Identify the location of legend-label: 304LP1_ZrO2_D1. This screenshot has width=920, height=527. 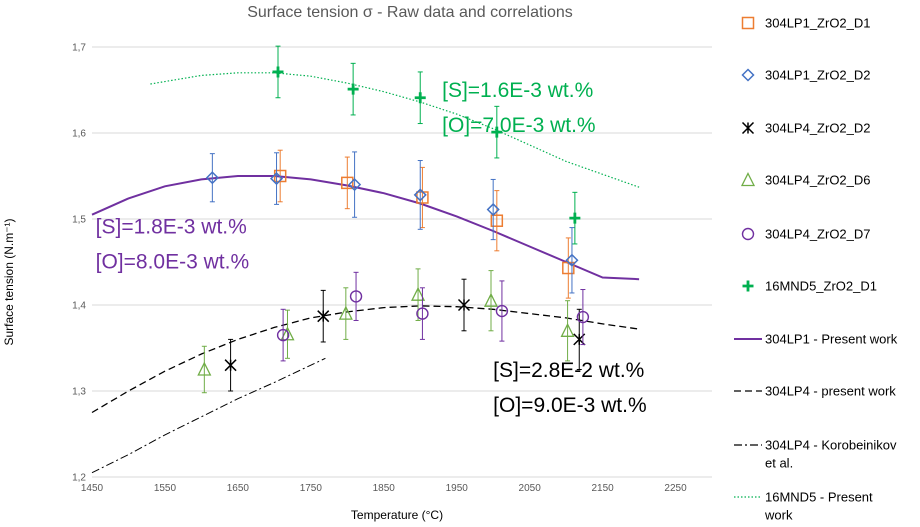
(818, 23).